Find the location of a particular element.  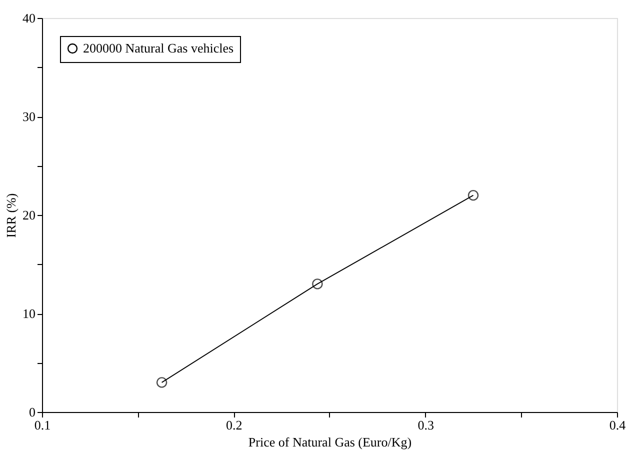

y-axis-title: IRR (%) is located at coordinates (11, 215).